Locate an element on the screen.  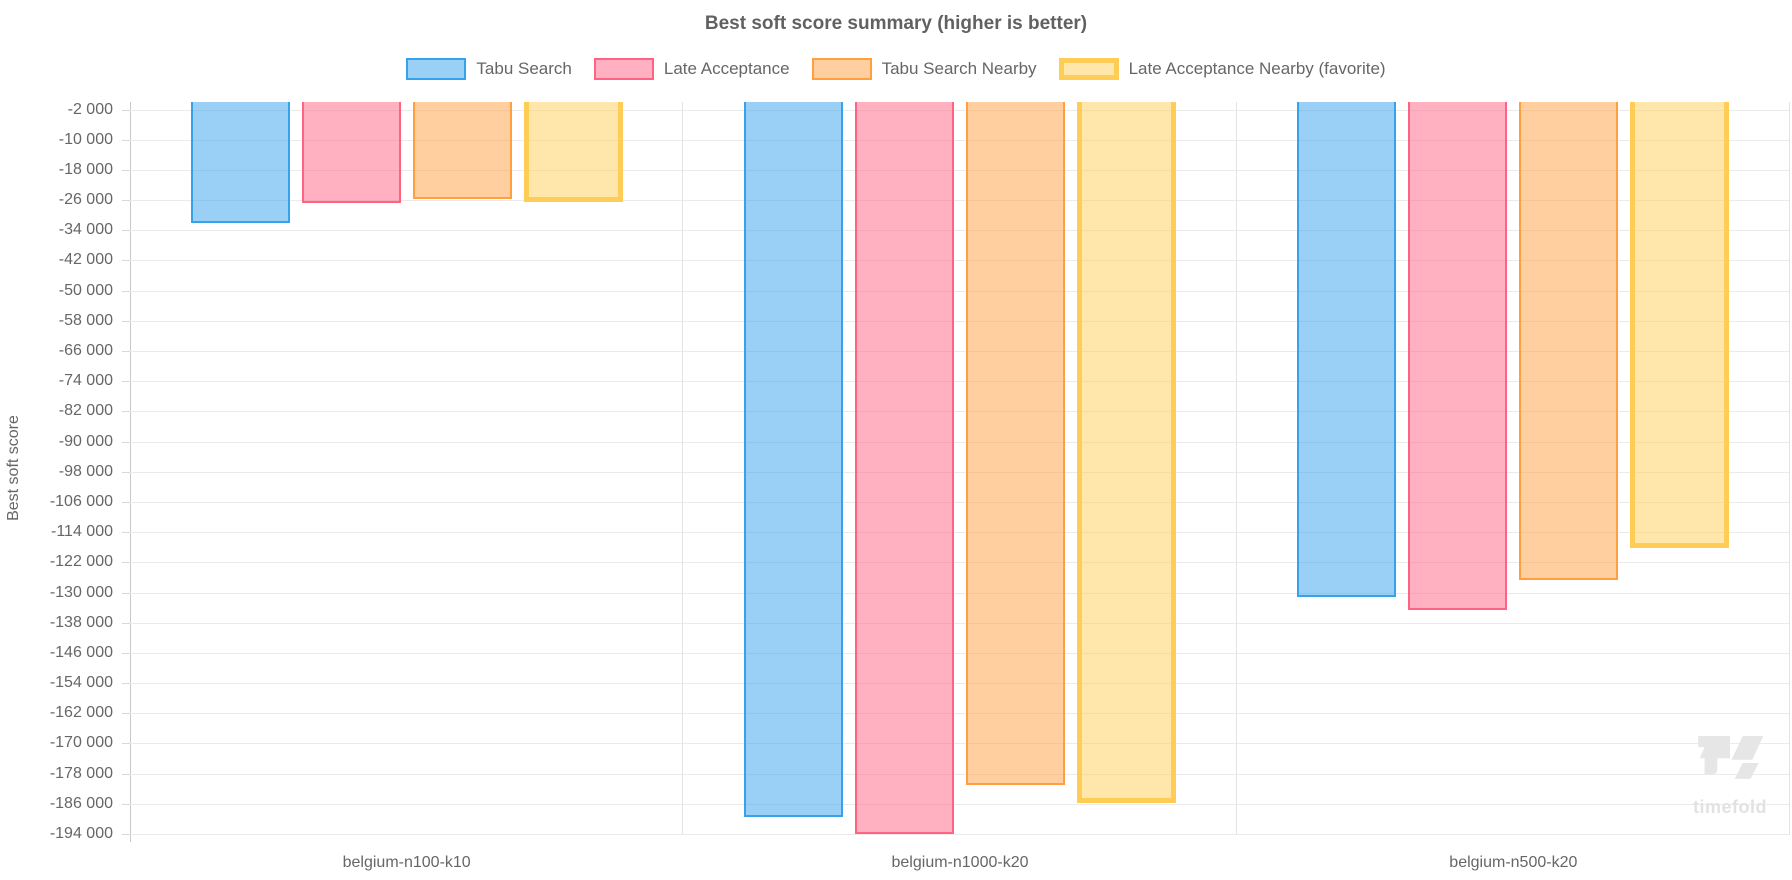
legend-swatch-late-acceptance is located at coordinates (623, 69).